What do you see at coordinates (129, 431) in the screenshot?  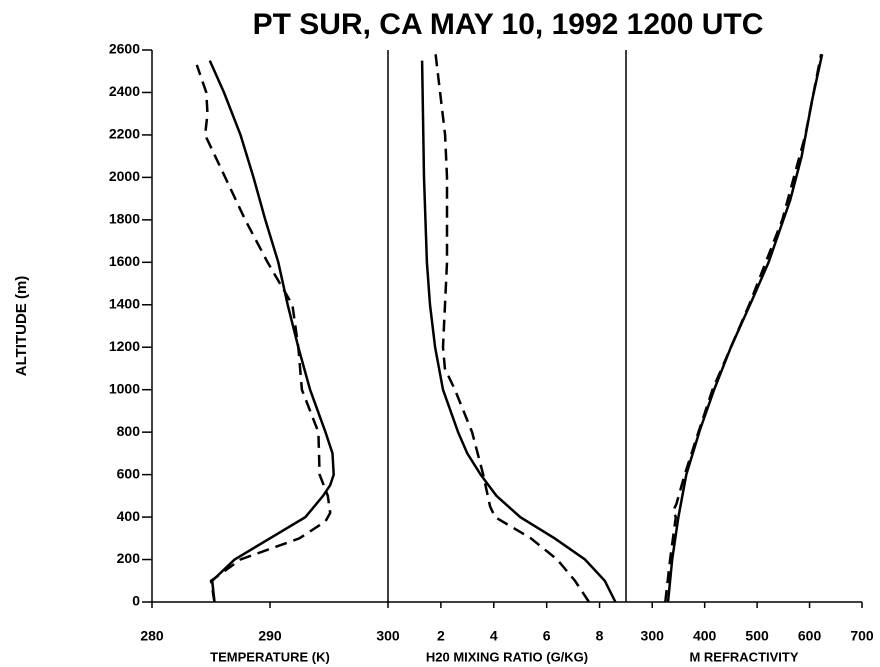 I see `y-tick-label: 800` at bounding box center [129, 431].